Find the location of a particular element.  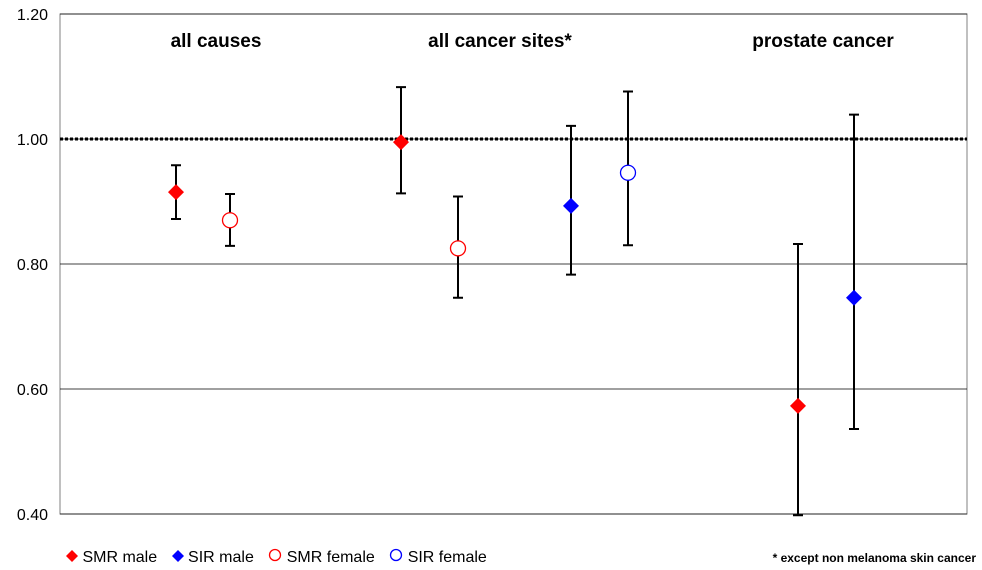

legend-item-sir-male: SIR male is located at coordinates (212, 557).